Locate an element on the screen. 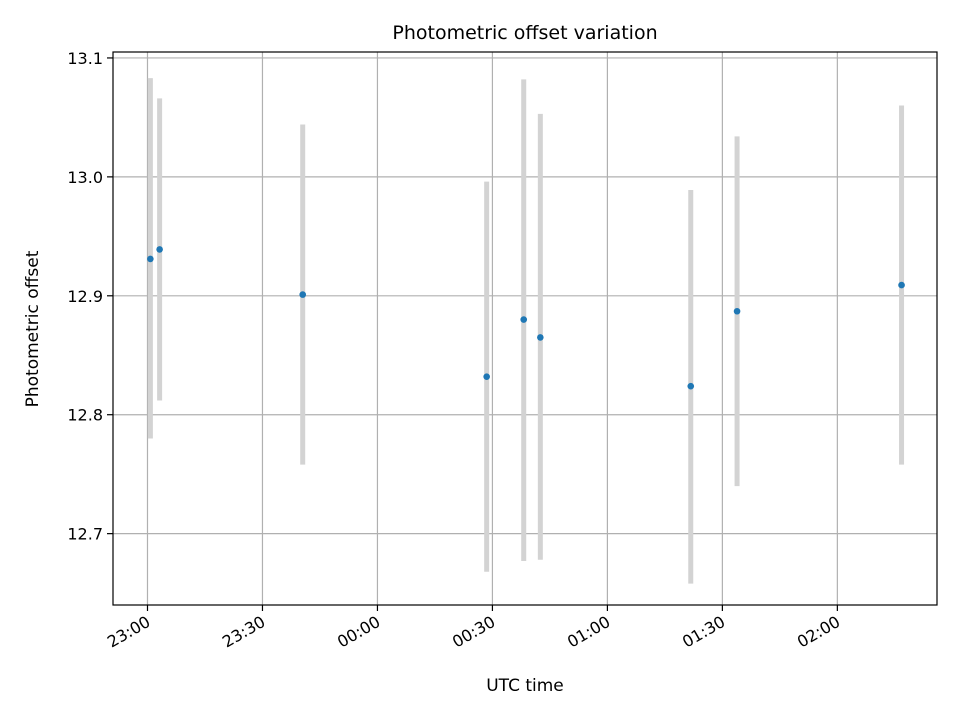 This screenshot has height=720, width=960. x-tick-label: 00:30 is located at coordinates (473, 632).